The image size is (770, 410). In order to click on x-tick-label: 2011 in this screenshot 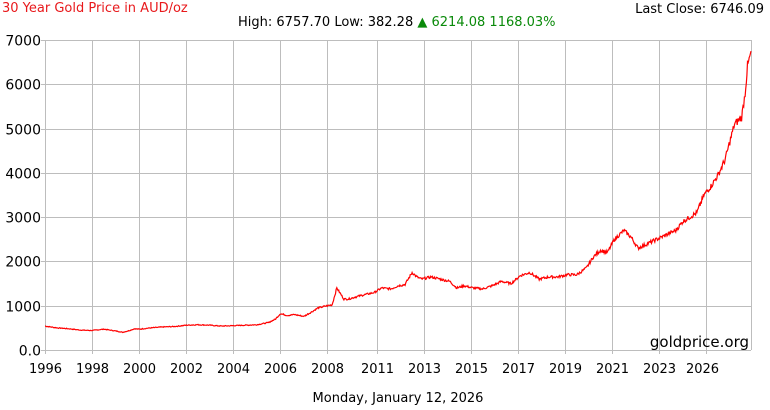, I will do `click(377, 369)`.